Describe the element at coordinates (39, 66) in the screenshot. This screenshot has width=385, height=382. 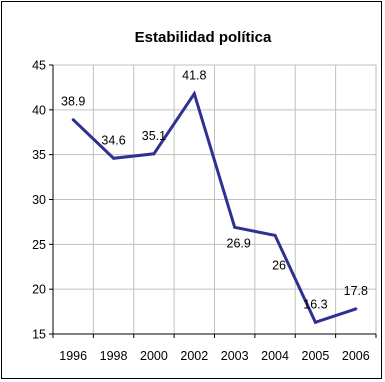
I see `y-tick-label: 45` at that location.